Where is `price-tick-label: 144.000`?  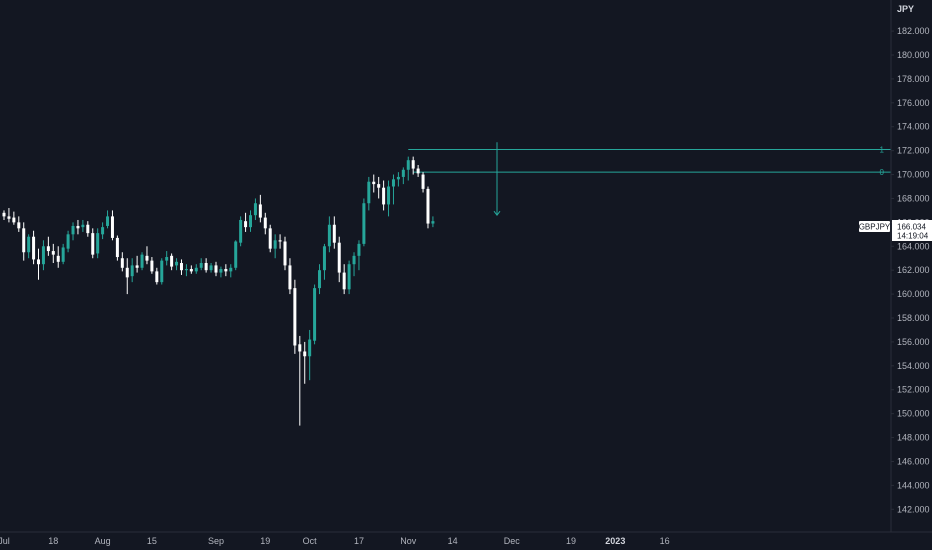 price-tick-label: 144.000 is located at coordinates (913, 485).